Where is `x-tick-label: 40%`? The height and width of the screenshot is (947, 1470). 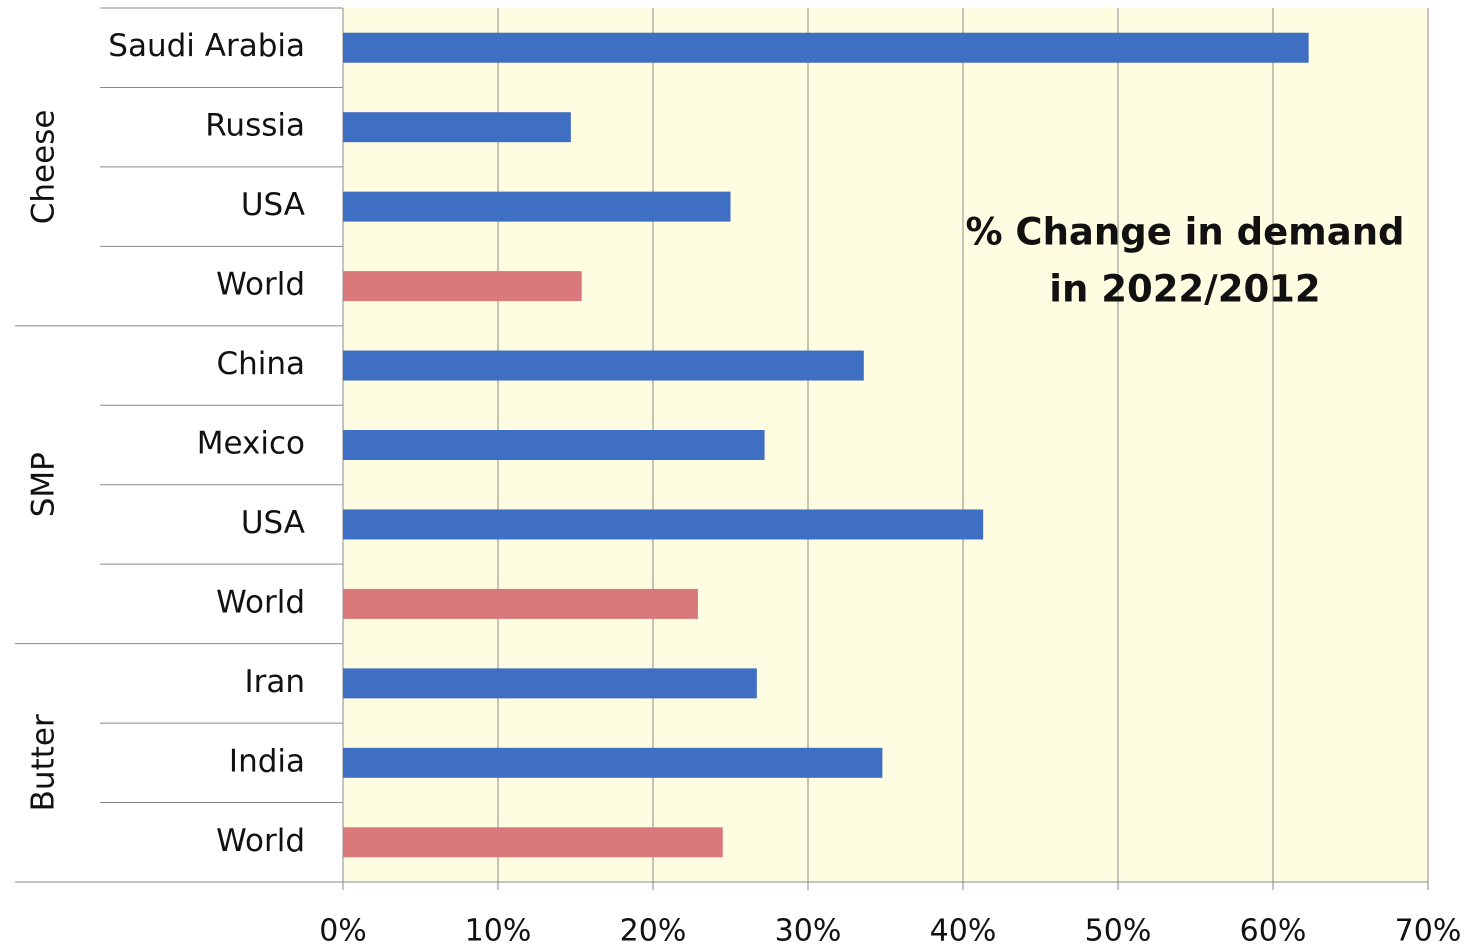
x-tick-label: 40% is located at coordinates (963, 930).